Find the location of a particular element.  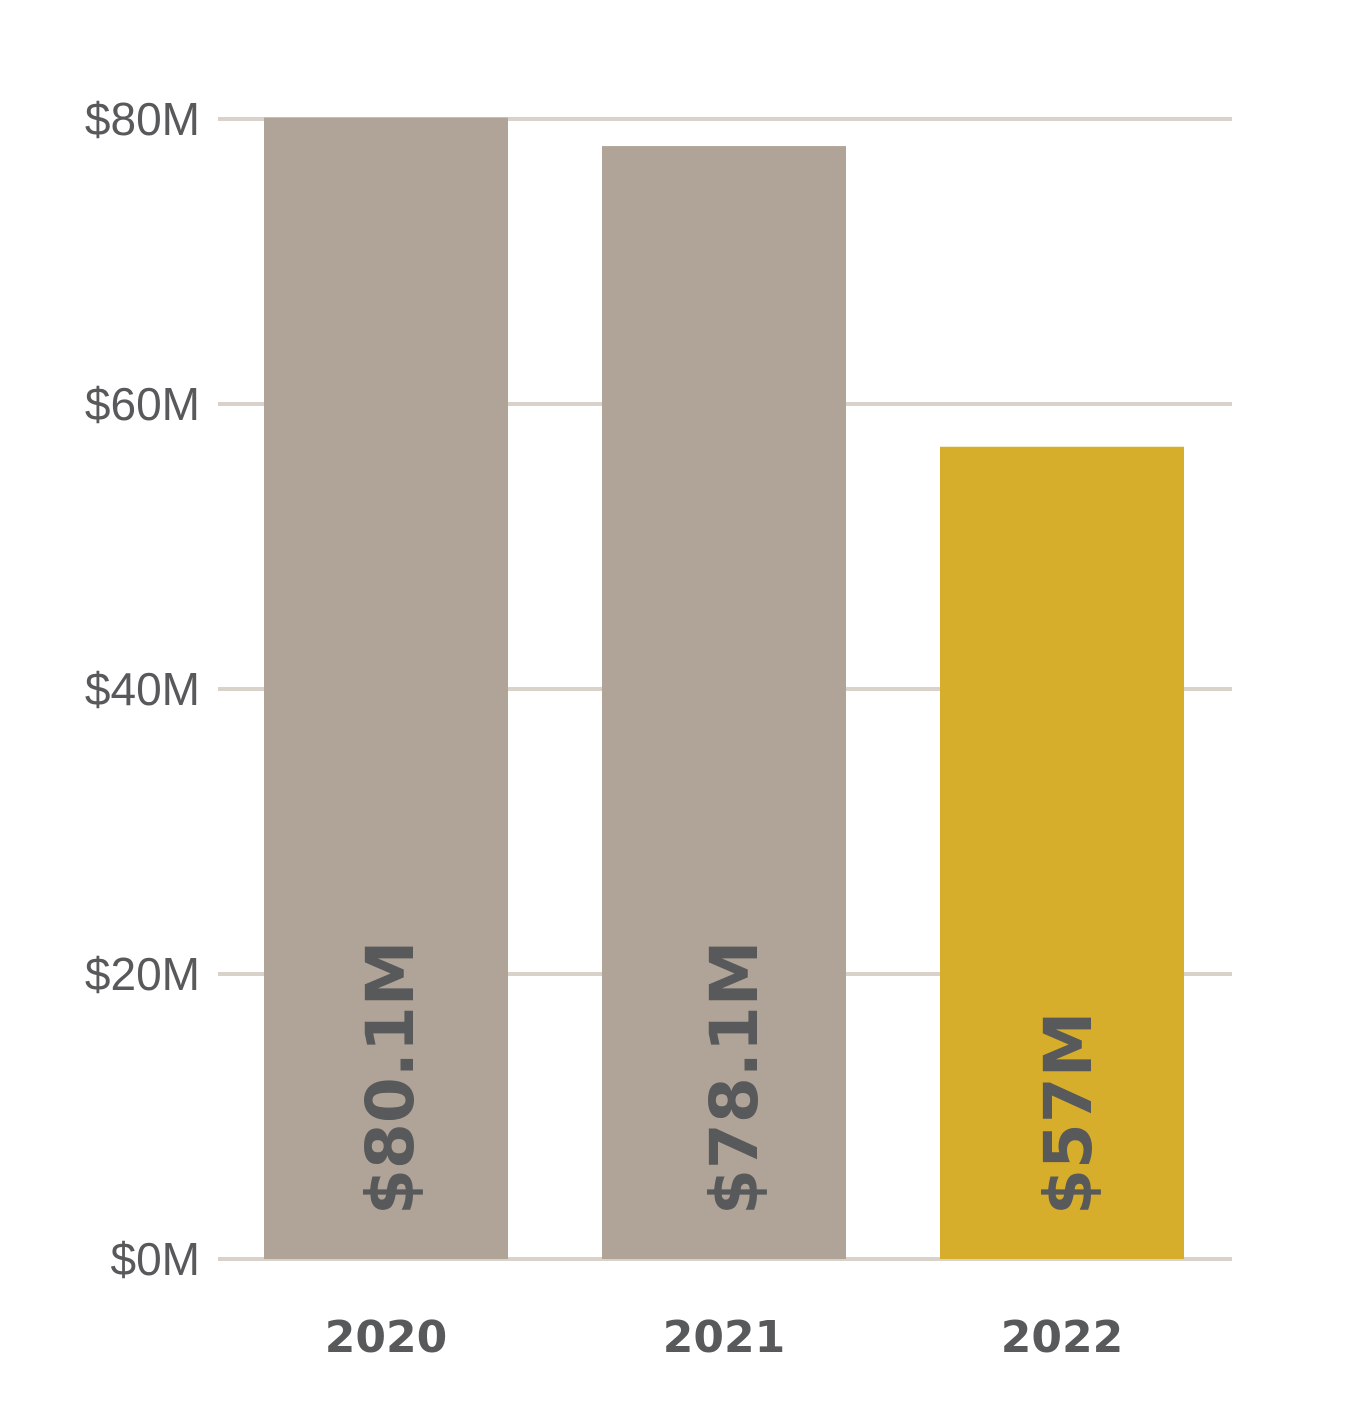

y-tick-label: $80M is located at coordinates (142, 119).